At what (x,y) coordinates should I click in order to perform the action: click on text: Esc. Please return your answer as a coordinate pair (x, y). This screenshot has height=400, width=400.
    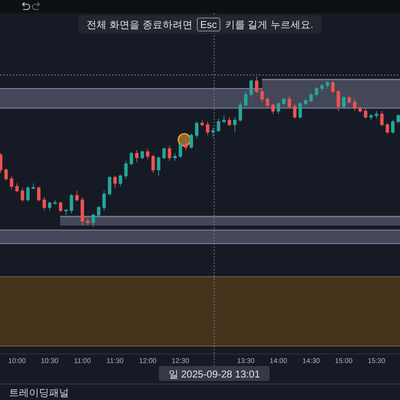
    Looking at the image, I should click on (208, 25).